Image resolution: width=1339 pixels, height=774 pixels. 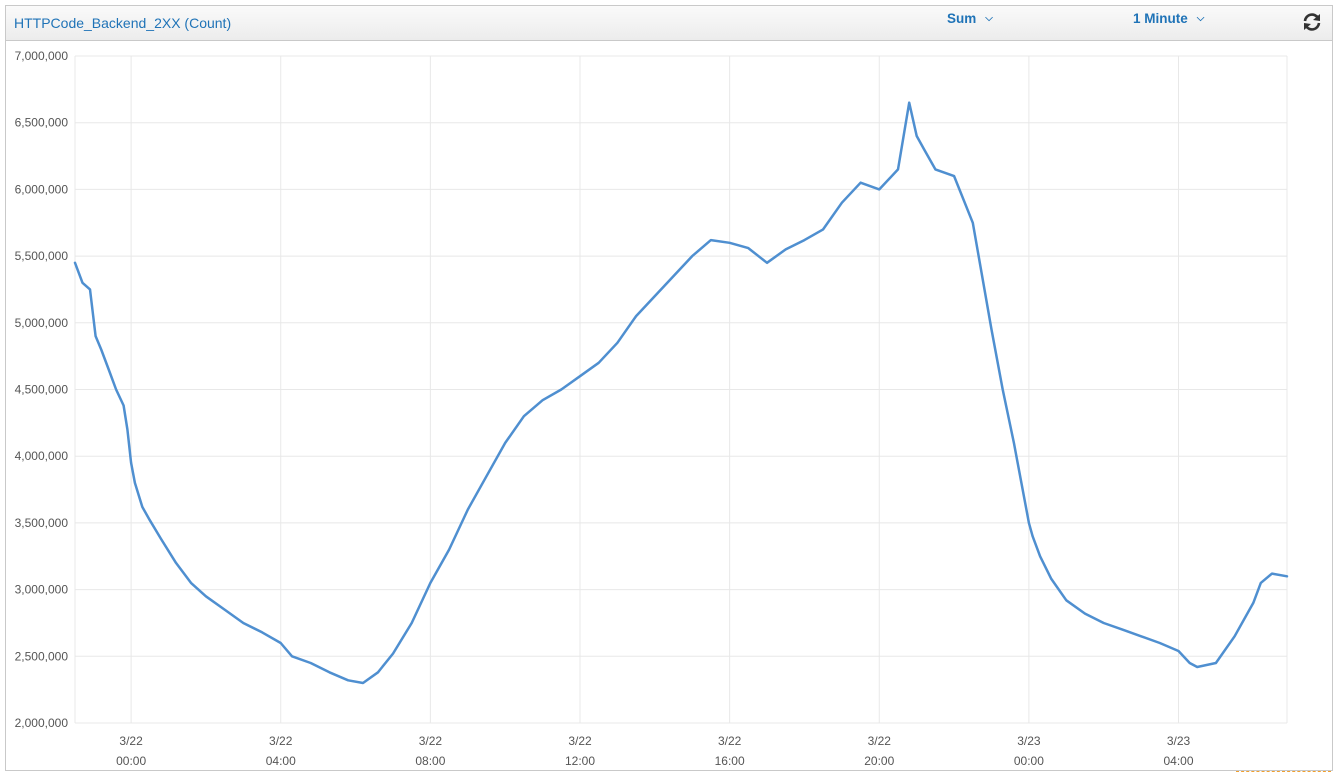 What do you see at coordinates (42, 590) in the screenshot?
I see `y-tick-label: 3,000,000` at bounding box center [42, 590].